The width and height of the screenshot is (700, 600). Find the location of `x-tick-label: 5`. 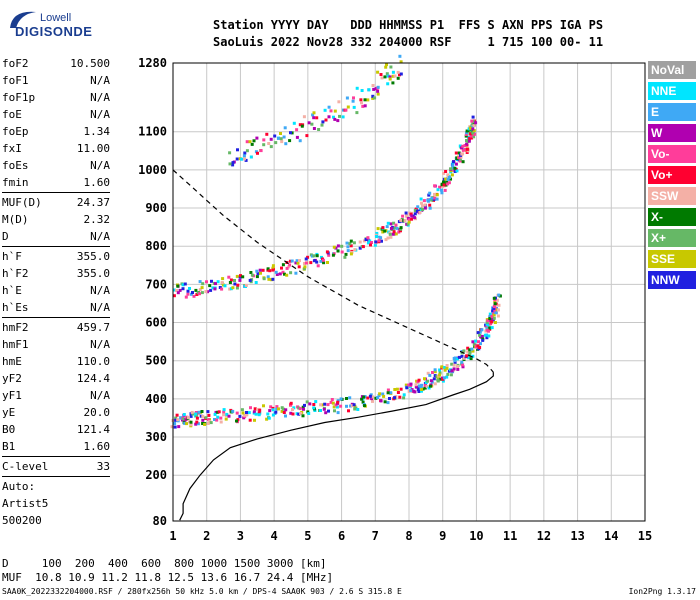

x-tick-label: 5 is located at coordinates (307, 536).